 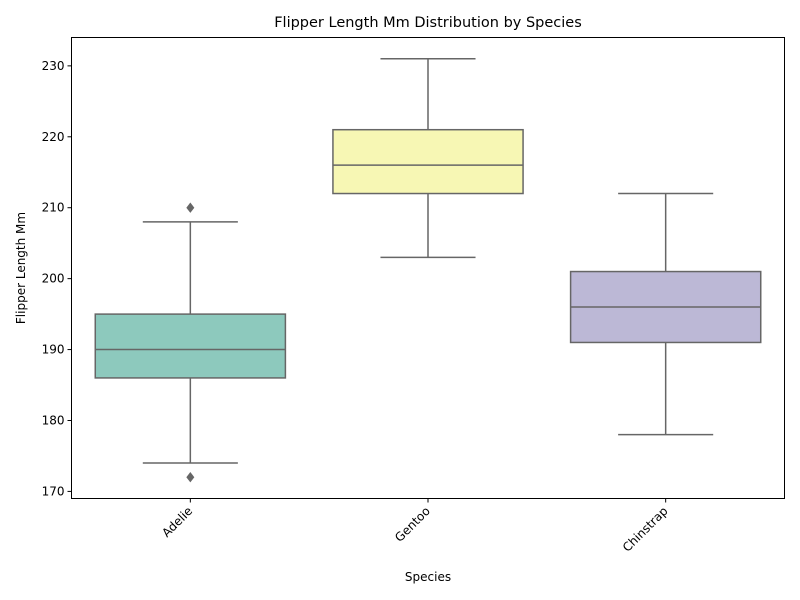 I want to click on y-tick-label: 220, so click(x=53, y=137).